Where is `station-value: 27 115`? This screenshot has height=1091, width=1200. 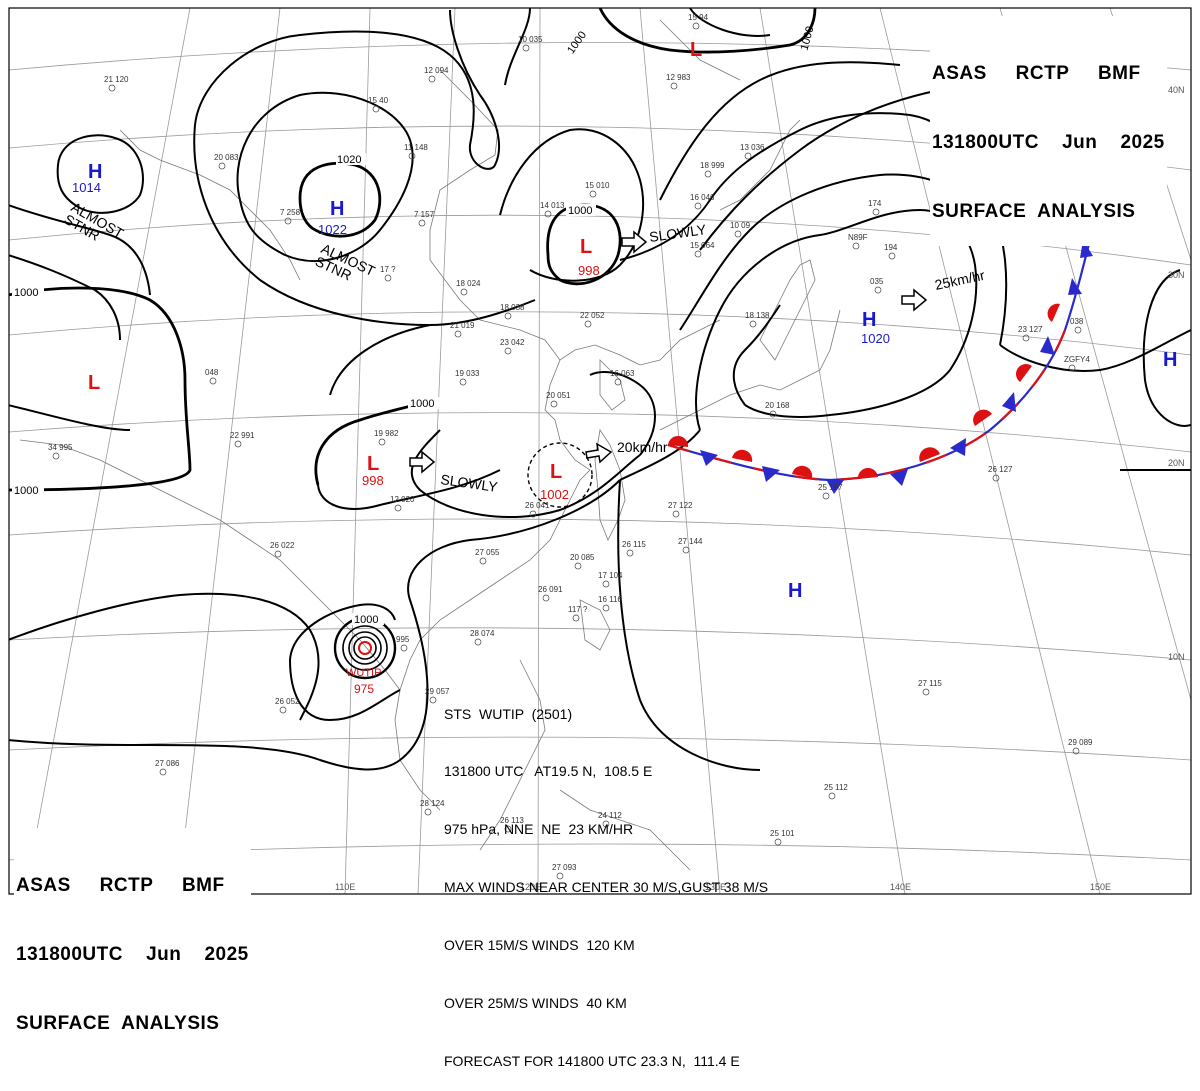 station-value: 27 115 is located at coordinates (930, 683).